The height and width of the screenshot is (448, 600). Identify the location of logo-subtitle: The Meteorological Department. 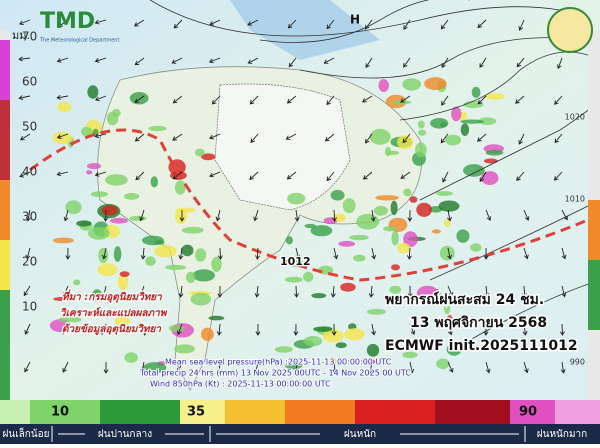
(79, 41).